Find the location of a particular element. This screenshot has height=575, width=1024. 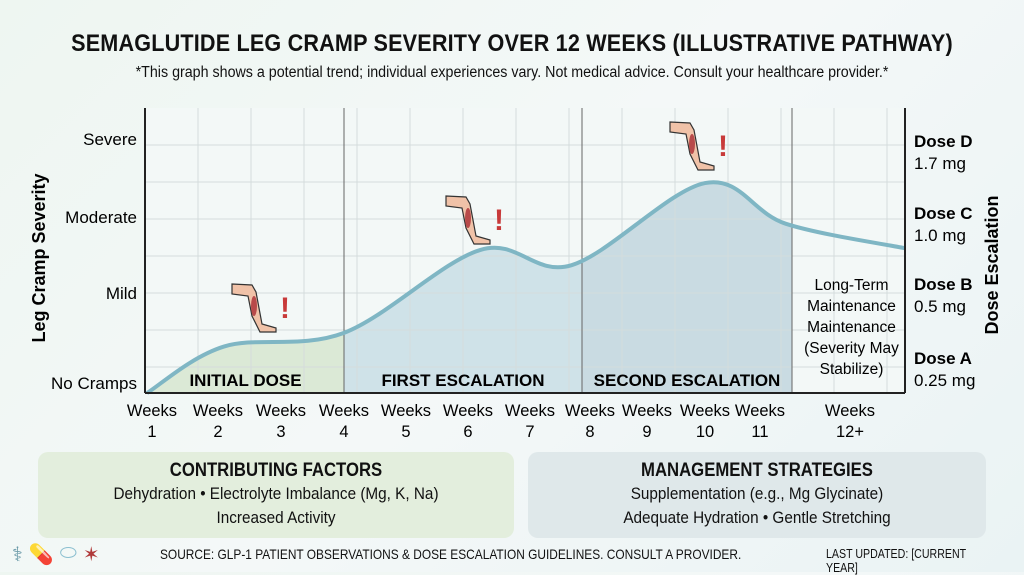

muscle-cramp-icon: ✶ is located at coordinates (91, 555).